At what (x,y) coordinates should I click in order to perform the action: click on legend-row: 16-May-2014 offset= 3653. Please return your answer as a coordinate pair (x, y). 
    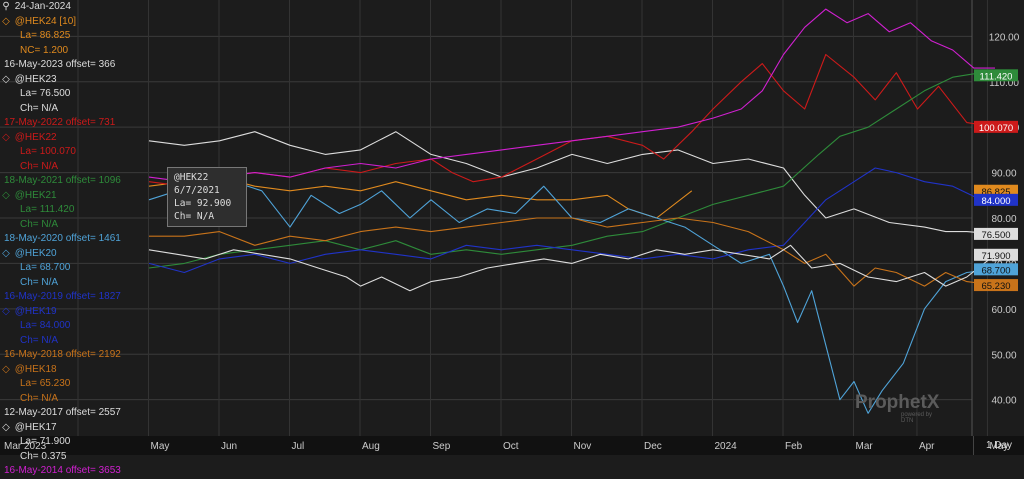
    Looking at the image, I should click on (73, 471).